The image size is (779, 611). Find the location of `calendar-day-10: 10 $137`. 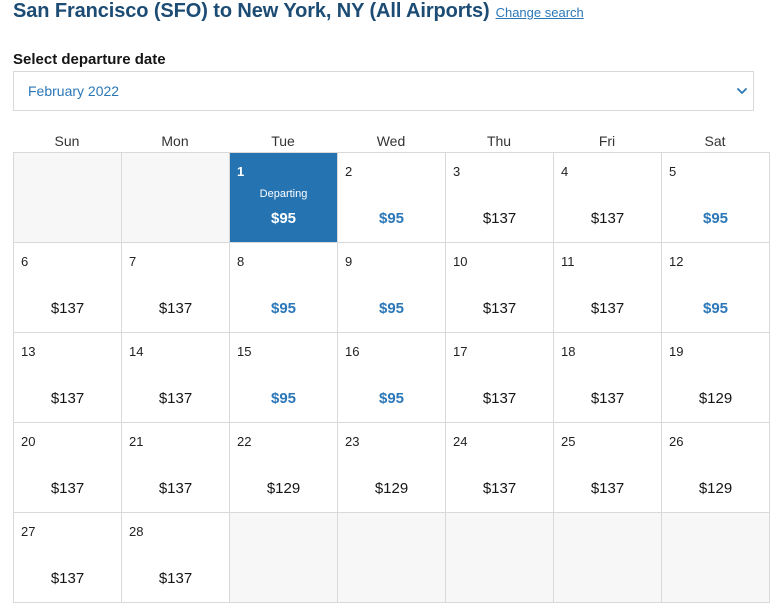

calendar-day-10: 10 $137 is located at coordinates (500, 288).